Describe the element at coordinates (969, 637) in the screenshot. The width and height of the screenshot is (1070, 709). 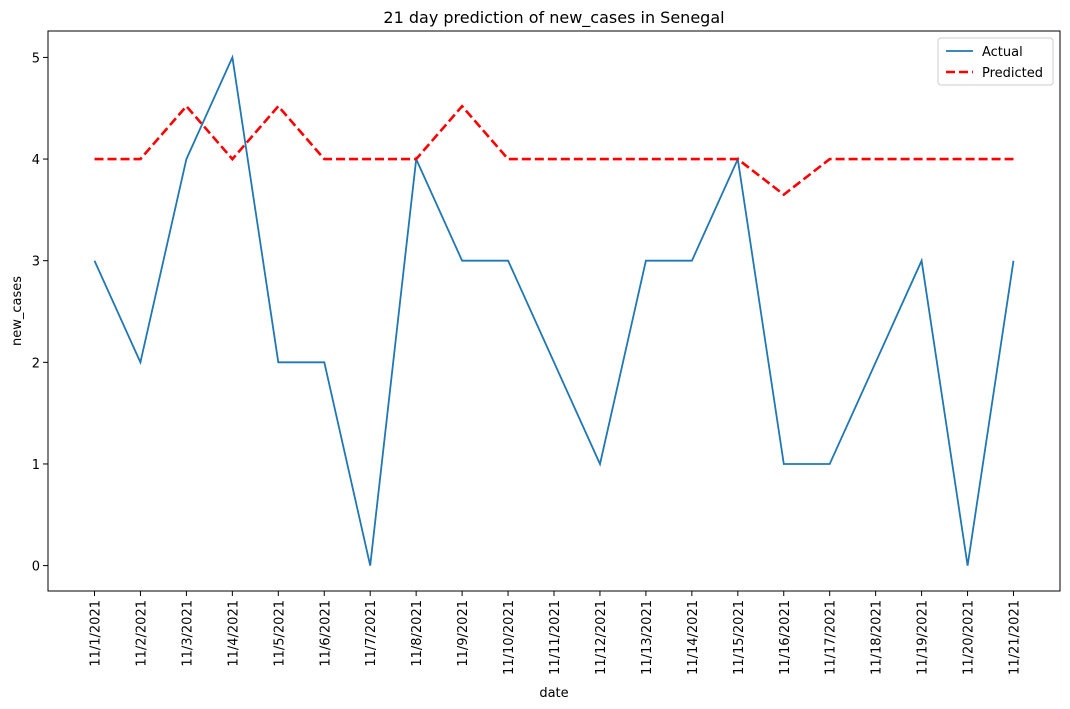
I see `x-tick-label: 11/20/2021` at that location.